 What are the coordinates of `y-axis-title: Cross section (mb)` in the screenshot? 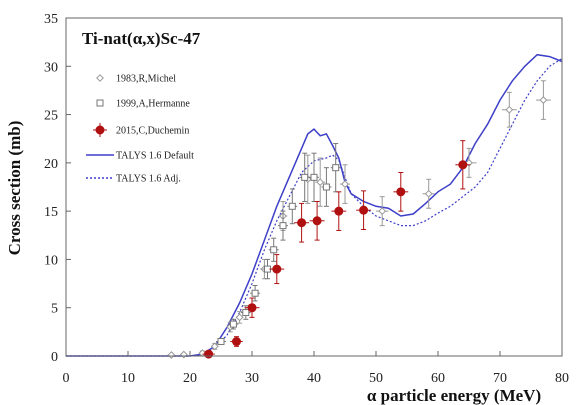 It's located at (14, 188).